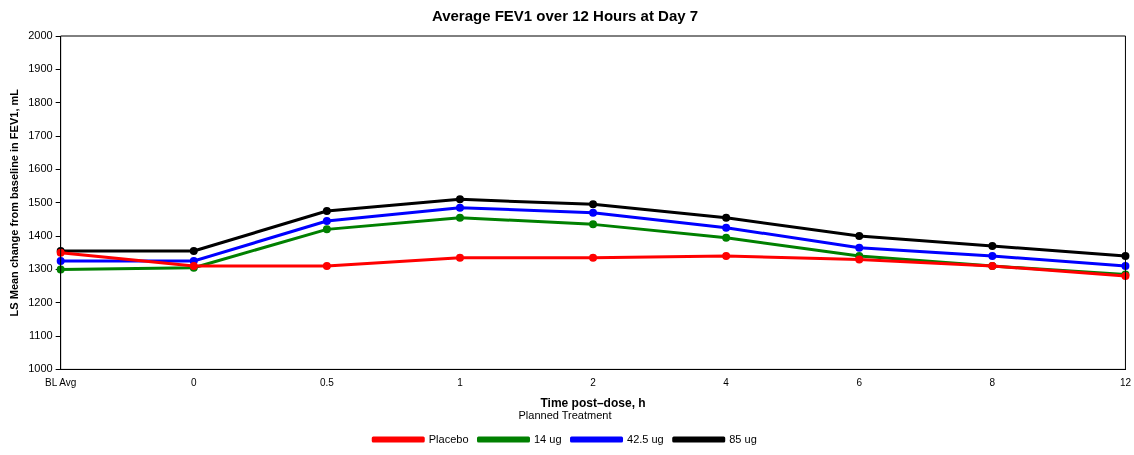 The image size is (1134, 455). I want to click on x-tick-label: 0, so click(193, 383).